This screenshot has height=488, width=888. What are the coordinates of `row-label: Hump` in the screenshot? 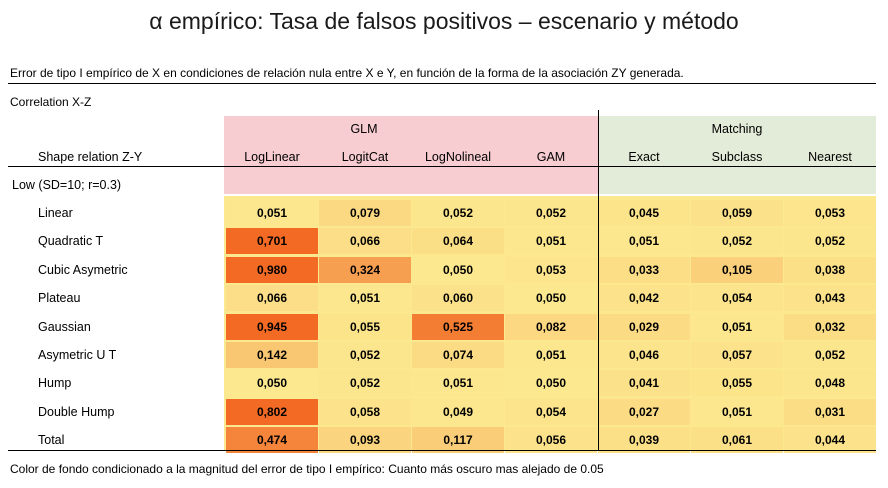 It's located at (55, 383).